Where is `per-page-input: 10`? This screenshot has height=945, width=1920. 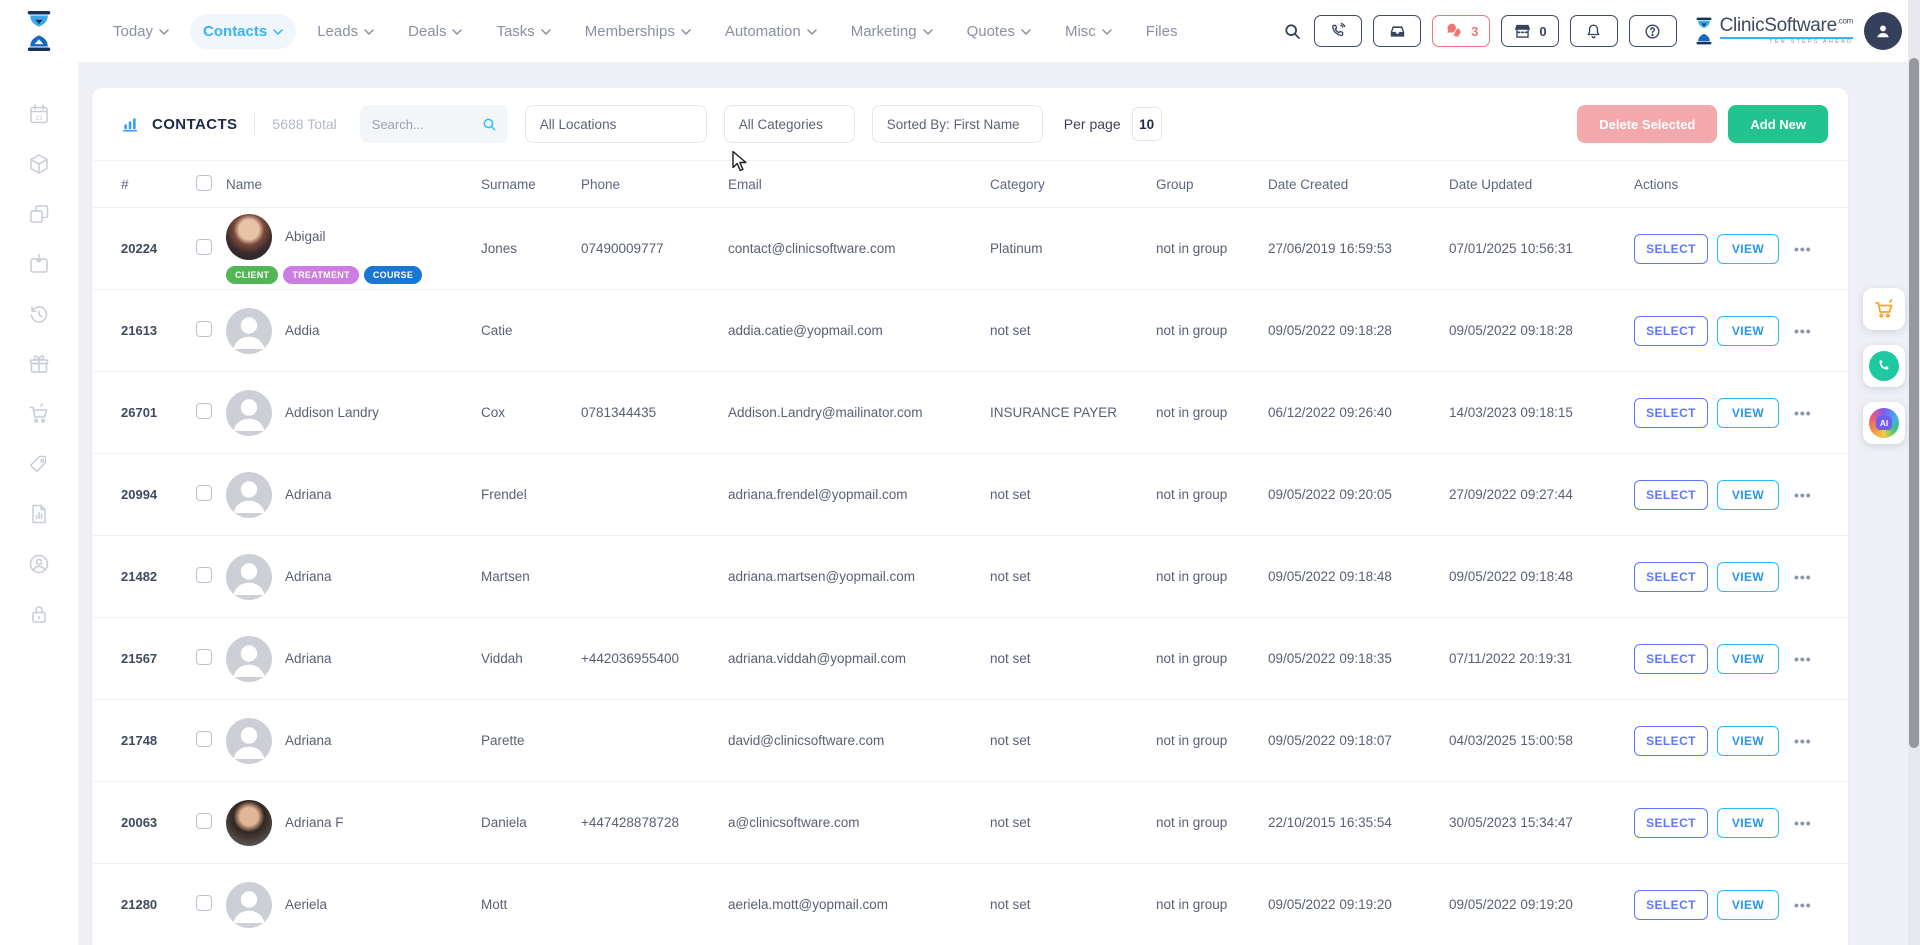
per-page-input: 10 is located at coordinates (1146, 124).